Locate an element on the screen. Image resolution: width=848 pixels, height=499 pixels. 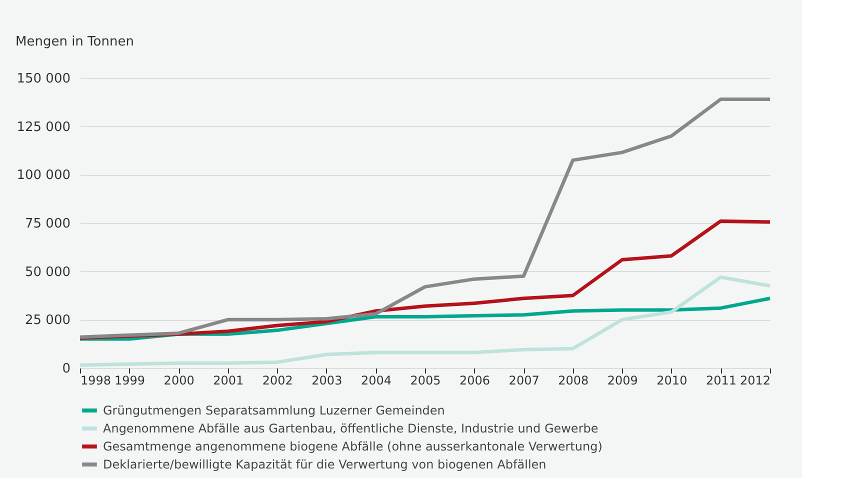
legend-label: Angenommene Abfälle aus Gartenbau, öffentliche Dienste, Industrie und Gewerbe is located at coordinates (350, 429).